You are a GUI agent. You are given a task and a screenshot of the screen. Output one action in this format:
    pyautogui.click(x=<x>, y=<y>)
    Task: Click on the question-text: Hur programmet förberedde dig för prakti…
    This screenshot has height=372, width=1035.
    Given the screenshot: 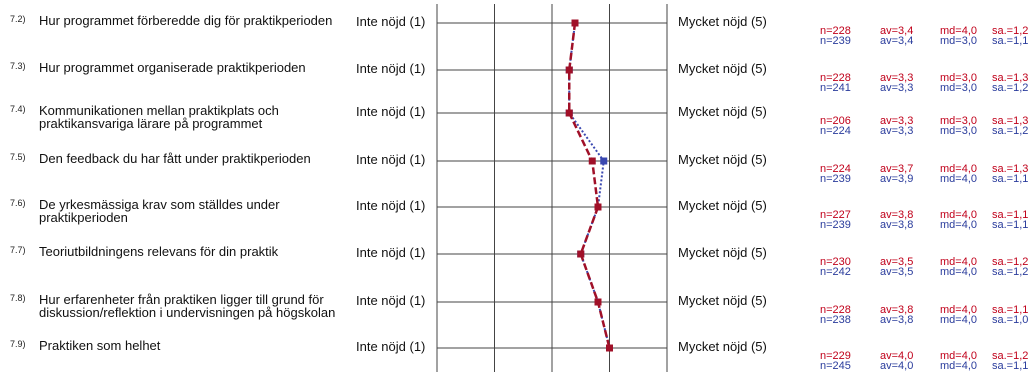 What is the action you would take?
    pyautogui.click(x=186, y=20)
    